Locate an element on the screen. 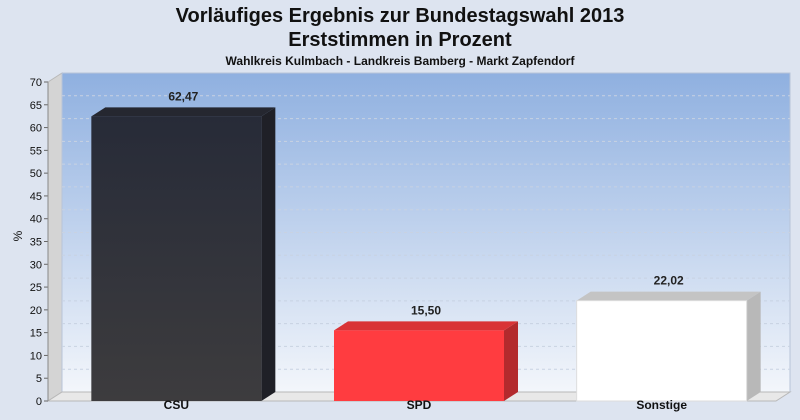 The height and width of the screenshot is (420, 800). bar-spd is located at coordinates (426, 361).